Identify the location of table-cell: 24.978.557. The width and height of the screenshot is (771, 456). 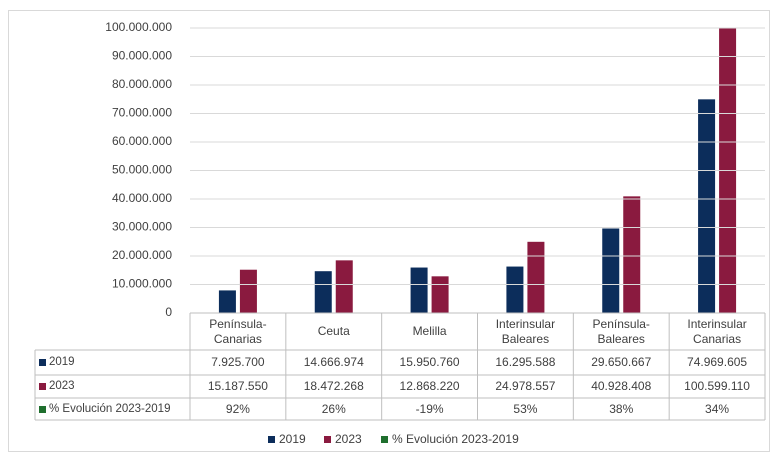
(525, 386).